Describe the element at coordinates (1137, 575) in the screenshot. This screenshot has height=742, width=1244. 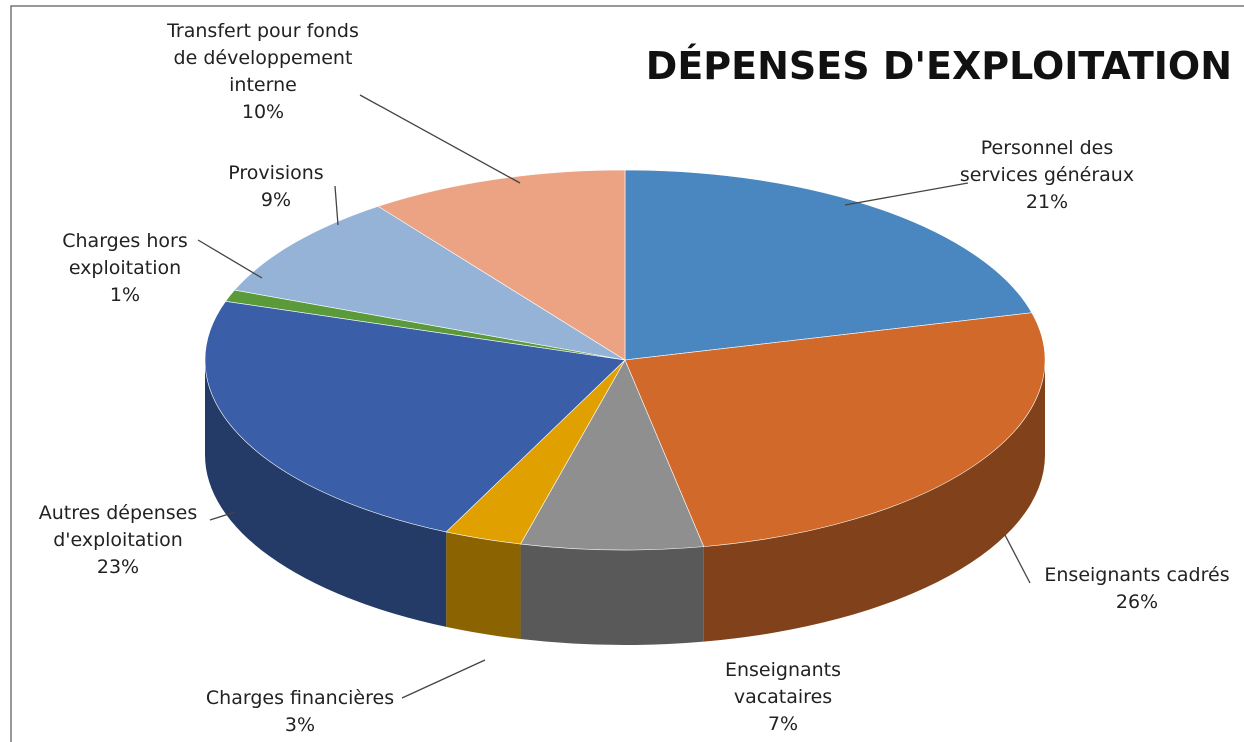
I see `category-name: Enseignants cadrés` at that location.